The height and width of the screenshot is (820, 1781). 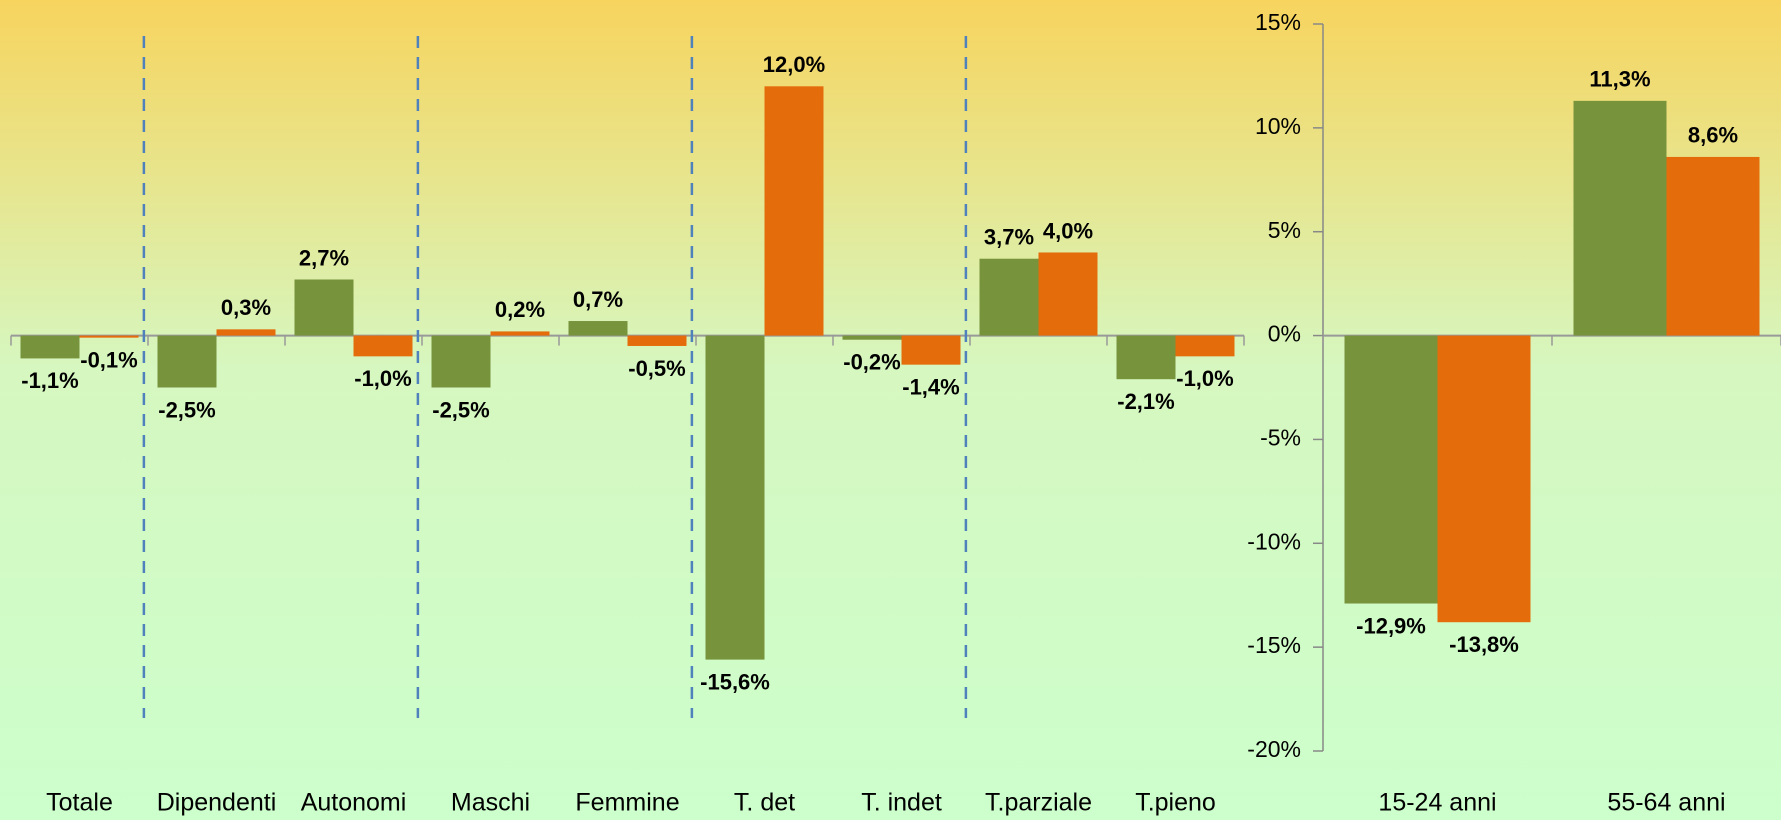 I want to click on data-label: -1,4%, so click(x=930, y=386).